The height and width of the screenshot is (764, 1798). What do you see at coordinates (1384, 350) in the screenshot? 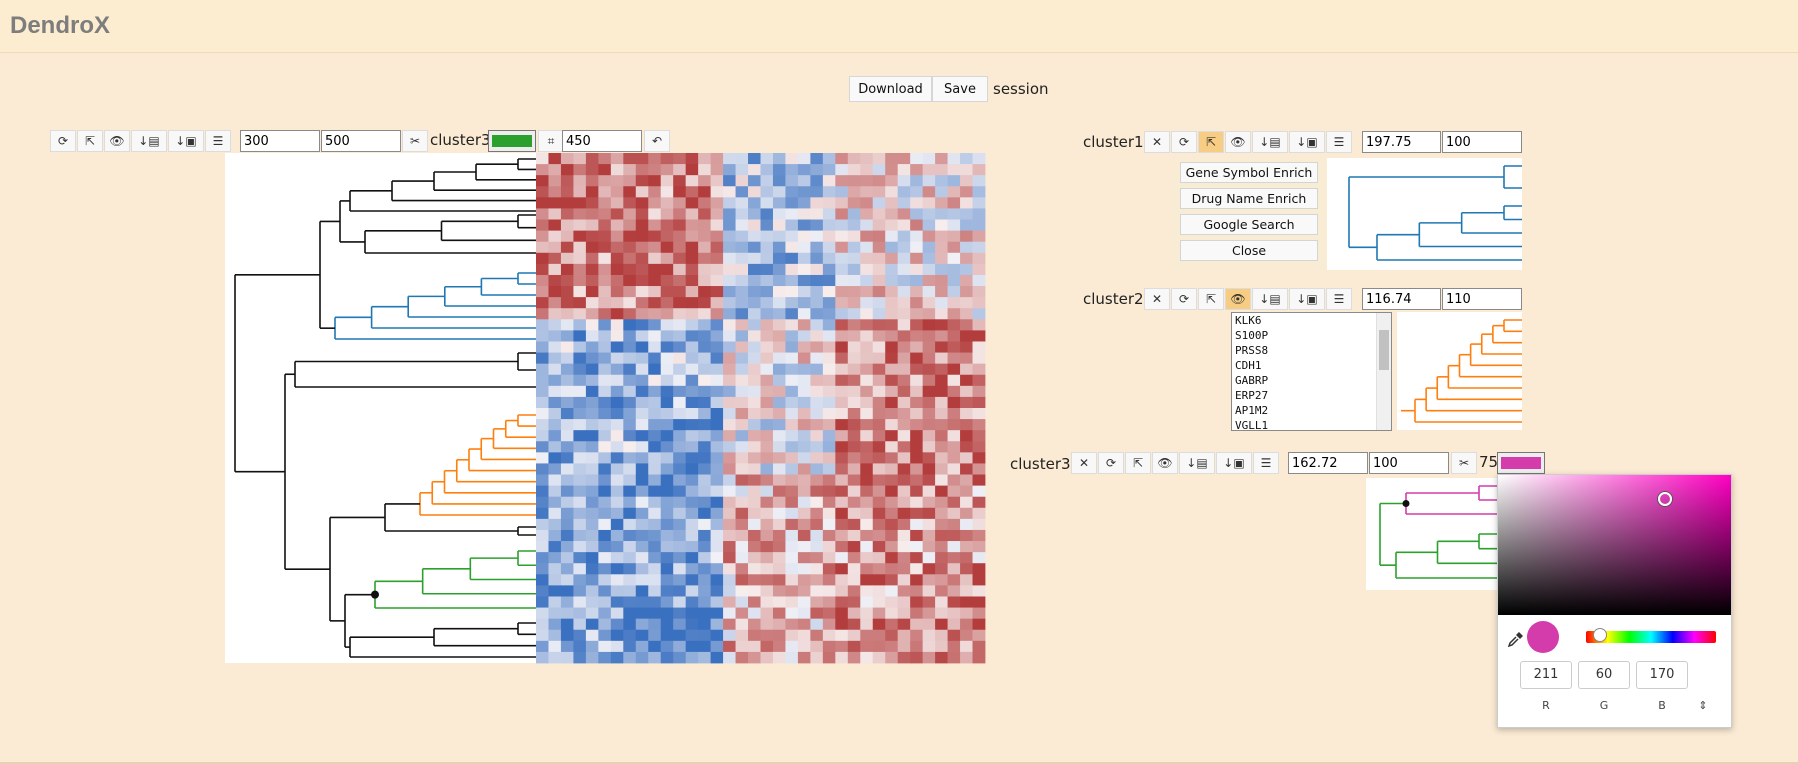
I see `scrollbar-thumb` at bounding box center [1384, 350].